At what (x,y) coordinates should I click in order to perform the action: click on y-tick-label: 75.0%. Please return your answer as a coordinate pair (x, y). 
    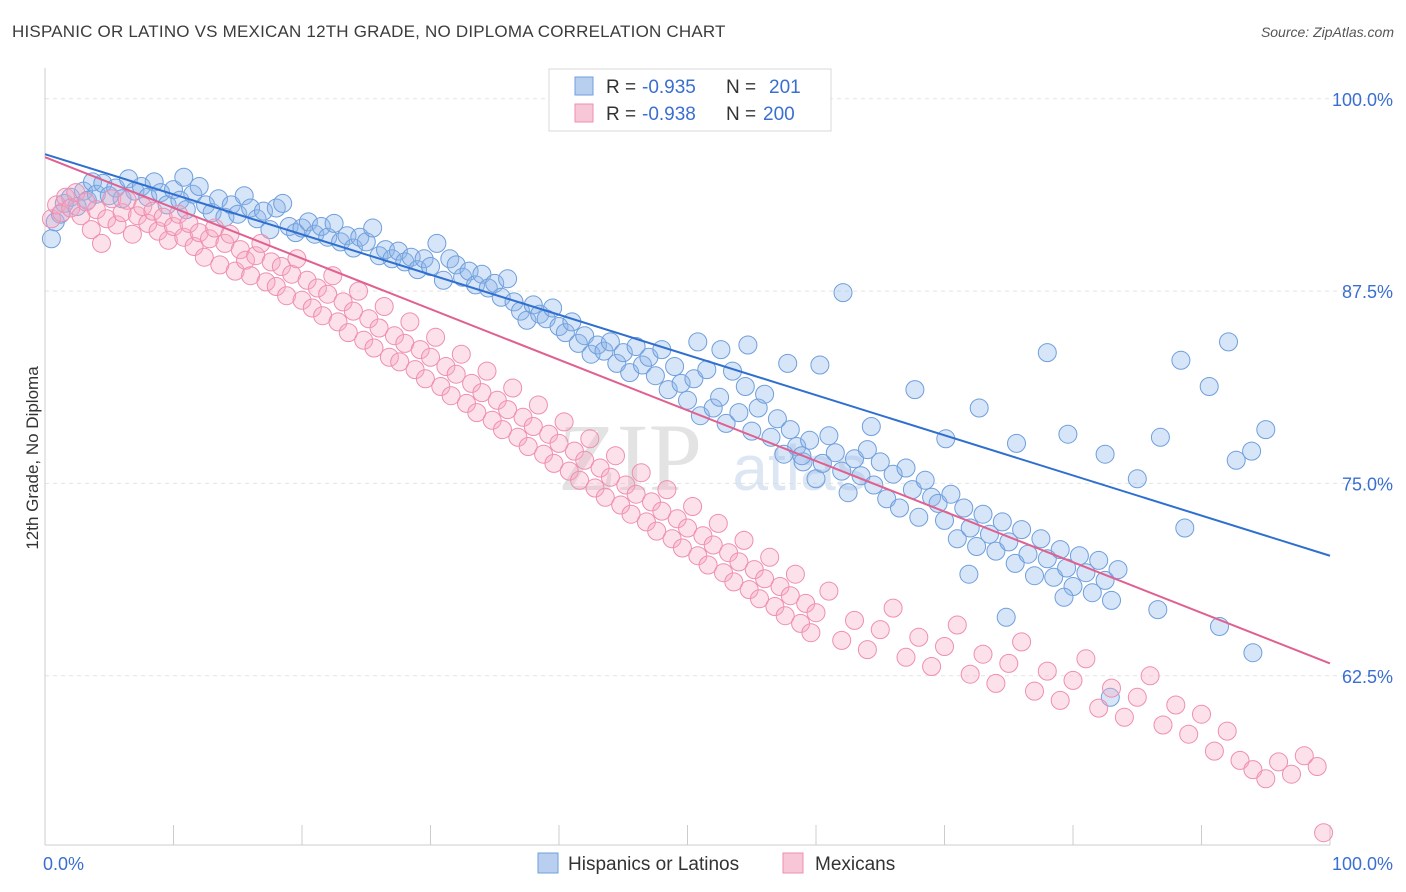
    Looking at the image, I should click on (1367, 484).